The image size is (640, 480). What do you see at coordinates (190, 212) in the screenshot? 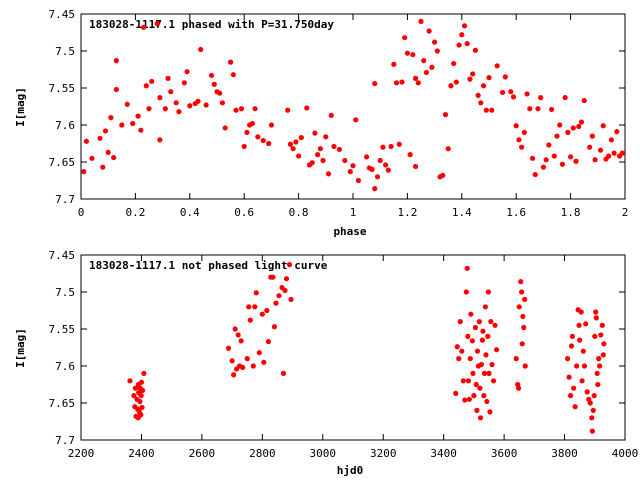
I see `x-tick-label: 0.4` at bounding box center [190, 212].